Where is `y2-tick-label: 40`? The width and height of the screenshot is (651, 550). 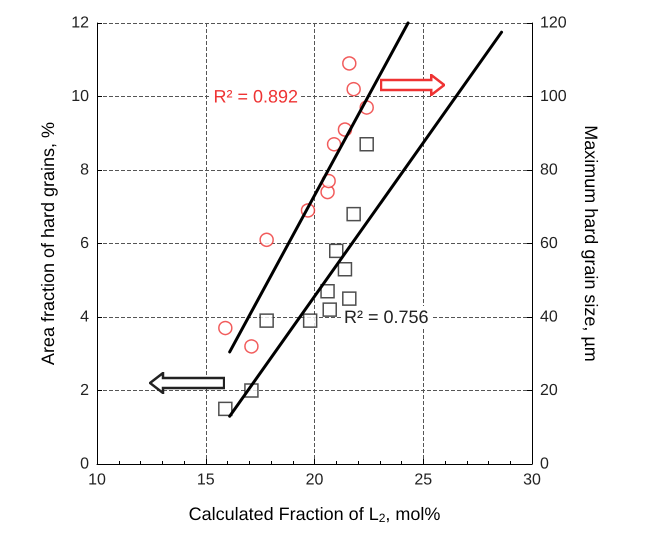 y2-tick-label: 40 is located at coordinates (549, 317).